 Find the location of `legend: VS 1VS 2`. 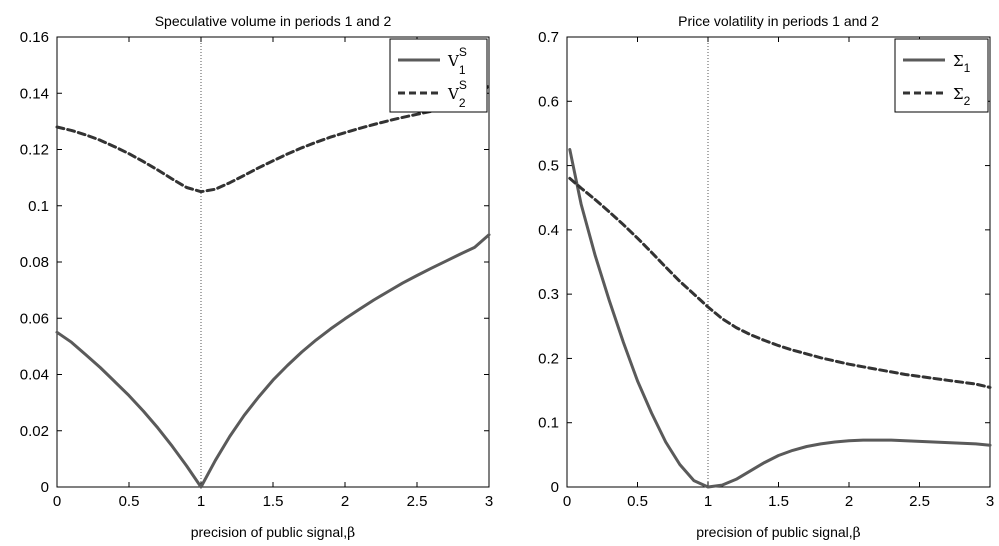

legend: VS 1VS 2 is located at coordinates (438, 75).